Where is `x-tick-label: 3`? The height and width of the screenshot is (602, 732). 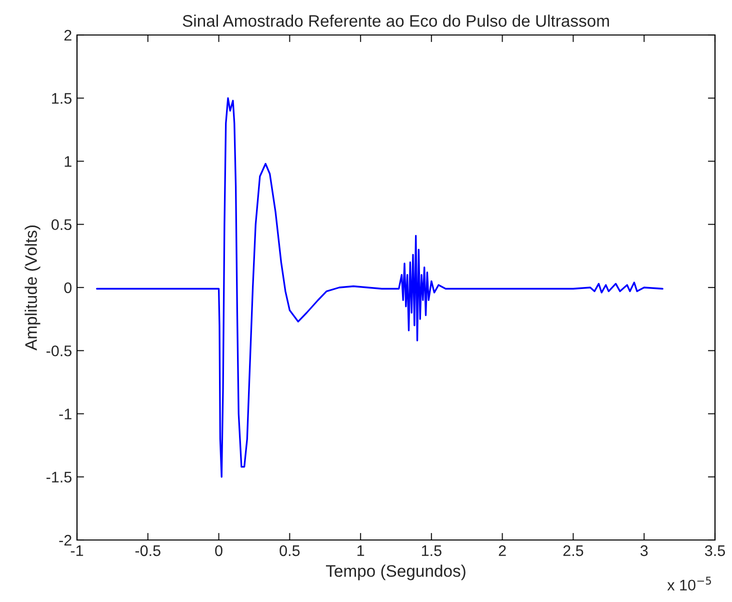 x-tick-label: 3 is located at coordinates (644, 550).